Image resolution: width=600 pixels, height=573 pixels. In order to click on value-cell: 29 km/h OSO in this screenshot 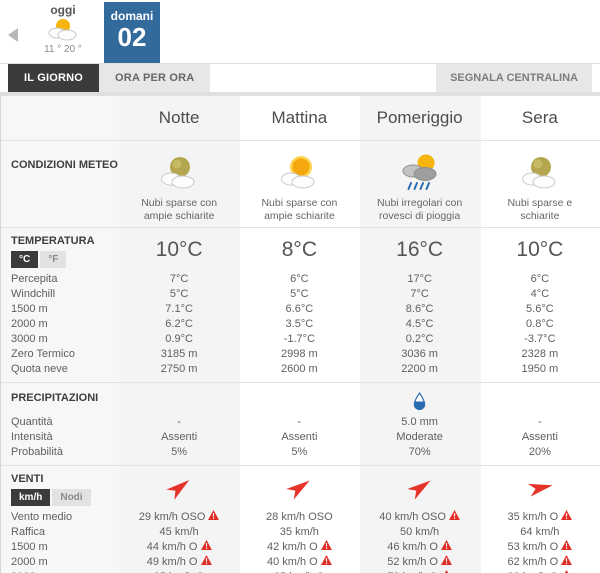, I will do `click(179, 517)`.